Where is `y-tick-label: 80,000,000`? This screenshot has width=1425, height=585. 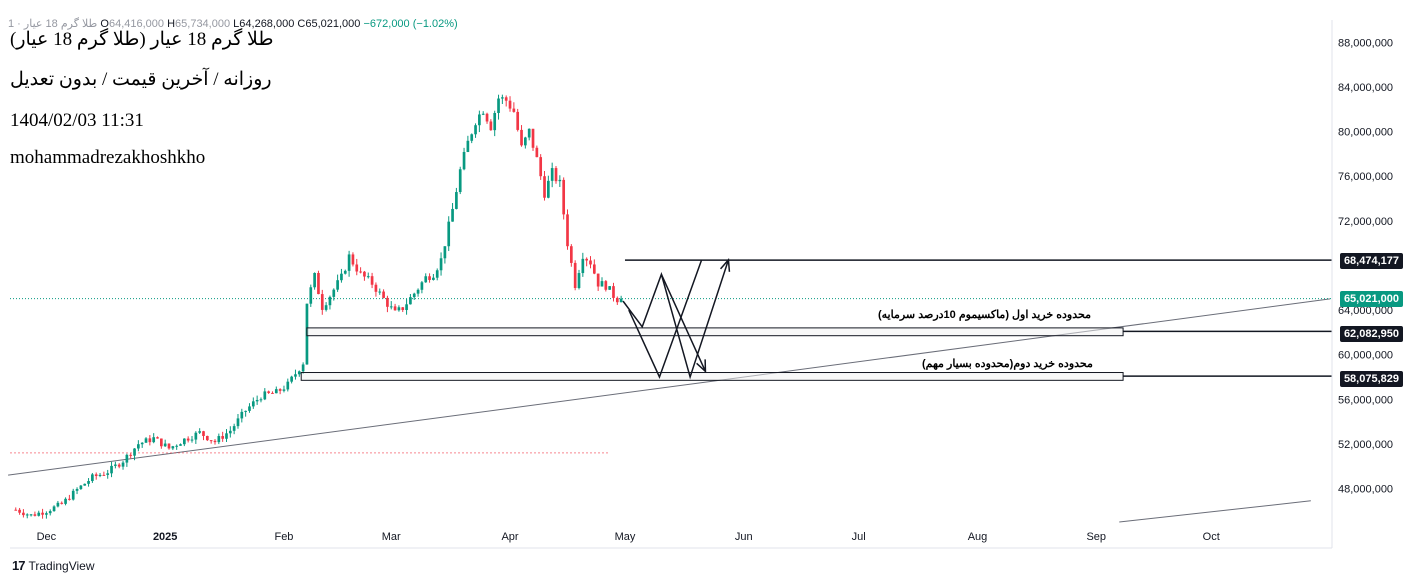 y-tick-label: 80,000,000 is located at coordinates (1365, 133).